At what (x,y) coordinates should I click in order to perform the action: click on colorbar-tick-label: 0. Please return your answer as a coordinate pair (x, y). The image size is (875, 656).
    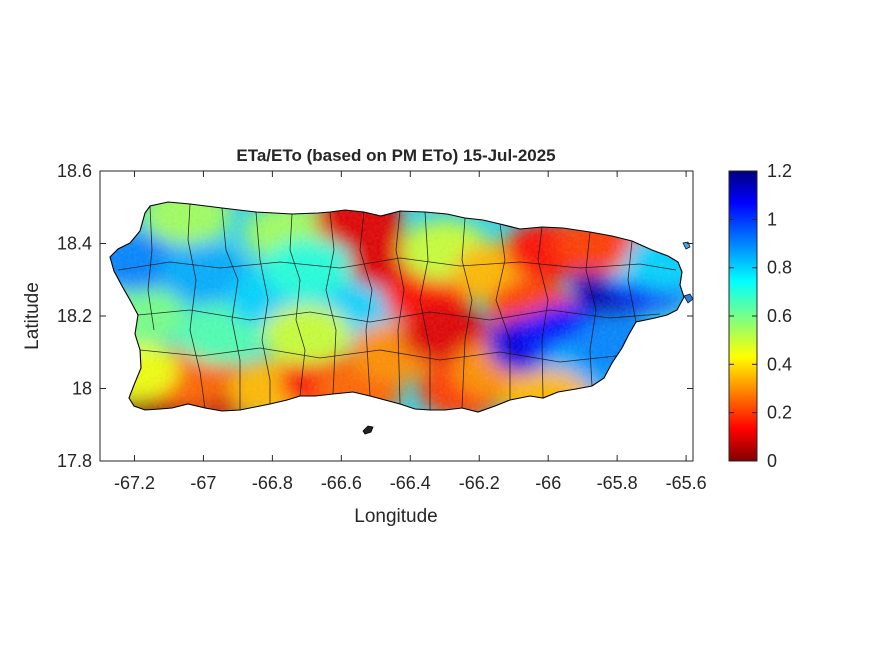
    Looking at the image, I should click on (772, 461).